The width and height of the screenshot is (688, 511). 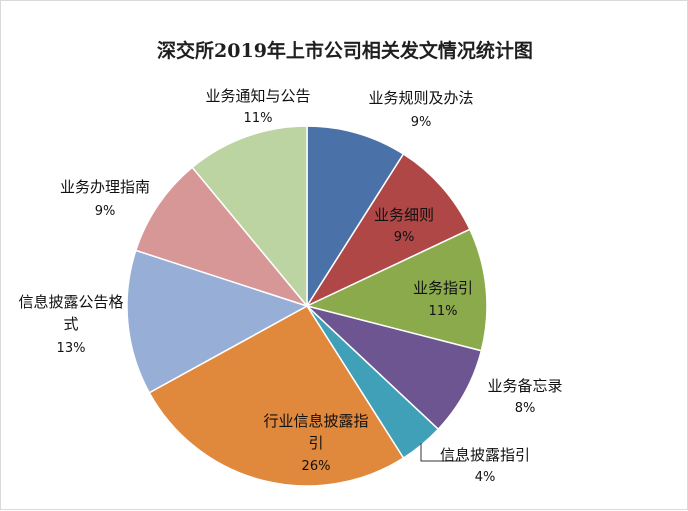 I want to click on slice-label: 行业信息披露指, so click(x=315, y=421).